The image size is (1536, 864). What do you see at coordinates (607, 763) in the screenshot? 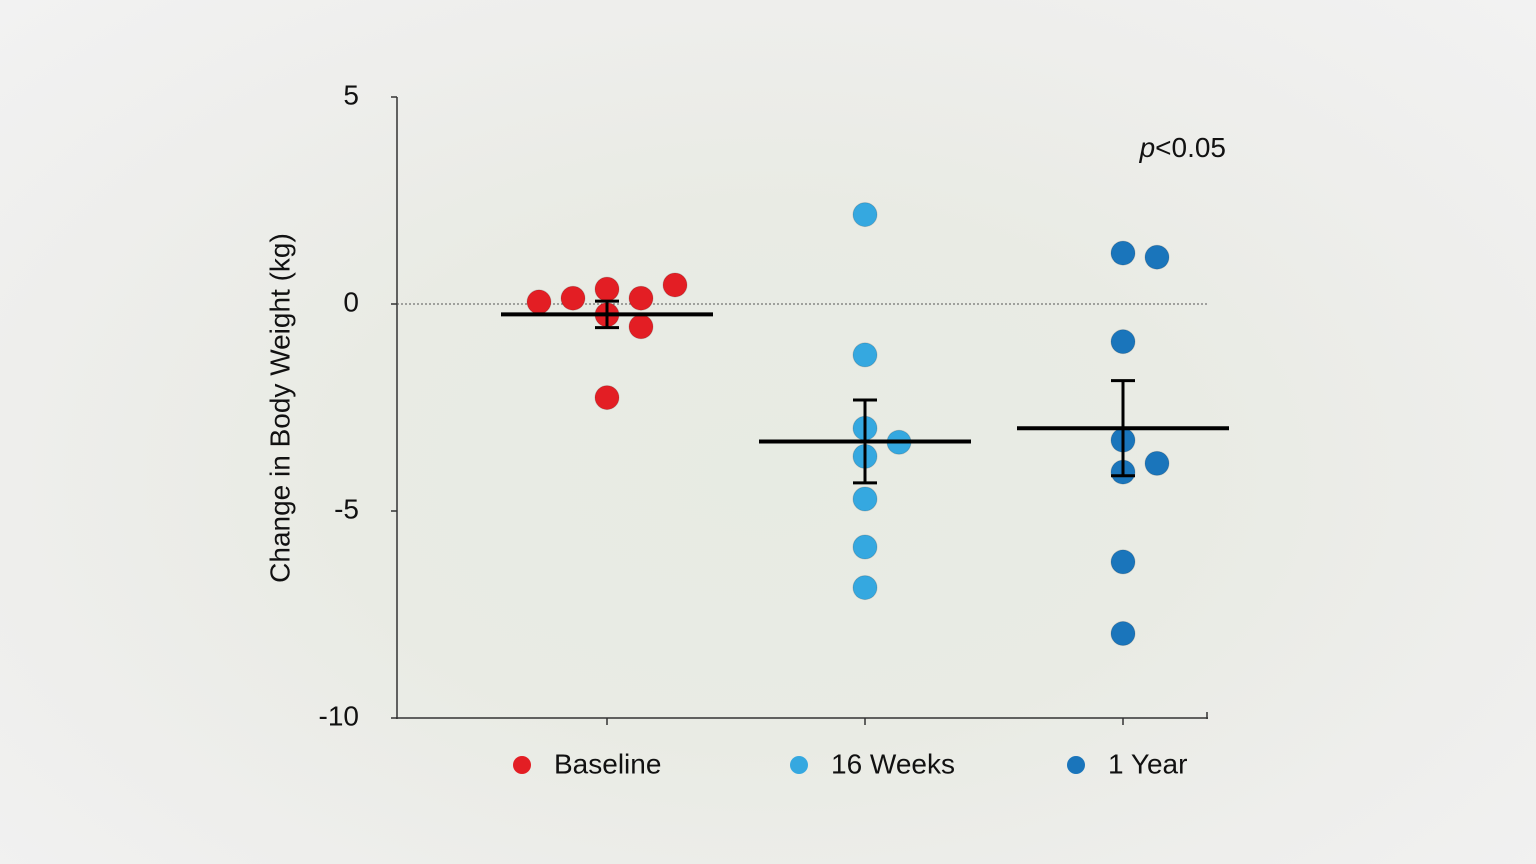
I see `legend-label: Baseline` at bounding box center [607, 763].